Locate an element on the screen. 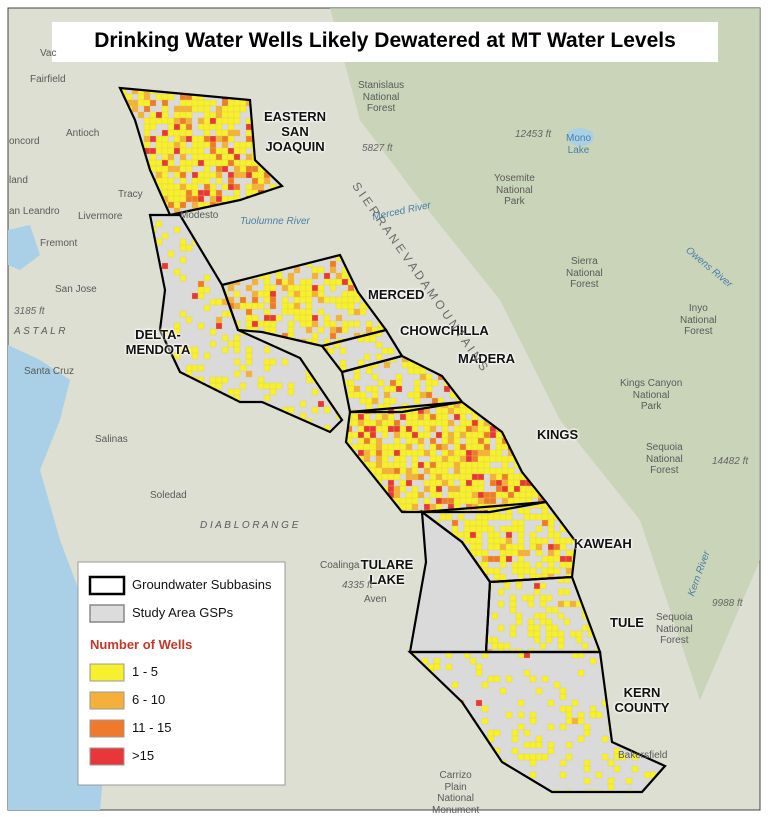  place-label: Sierra National Forest is located at coordinates (584, 273).